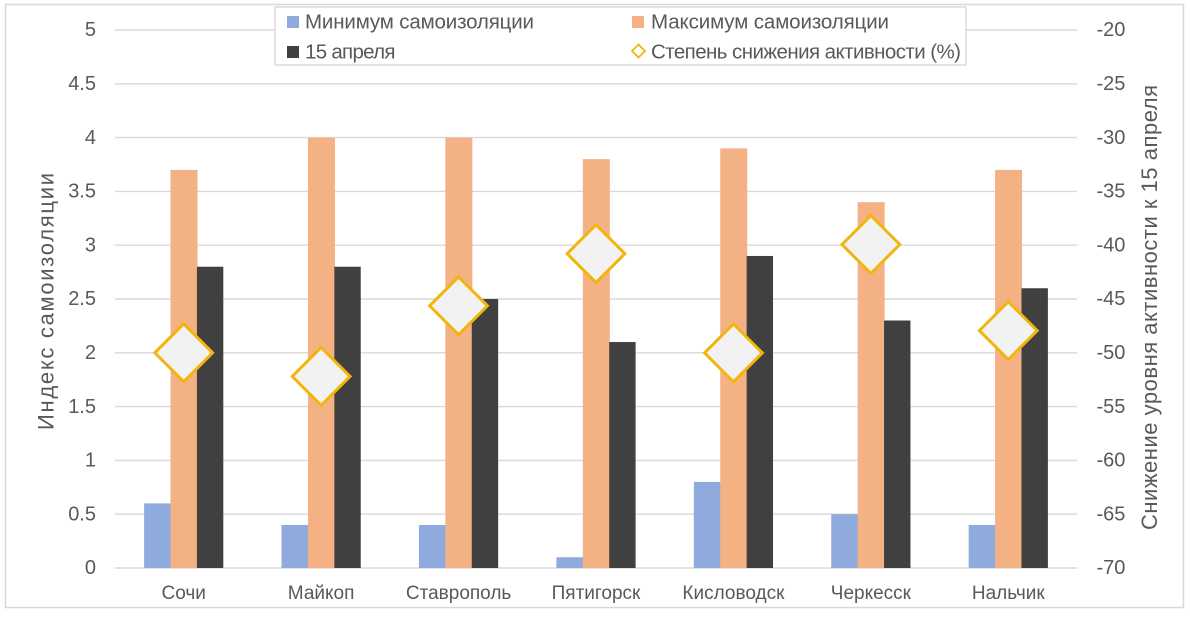  Describe the element at coordinates (1111, 514) in the screenshot. I see `svg-text: -65` at that location.